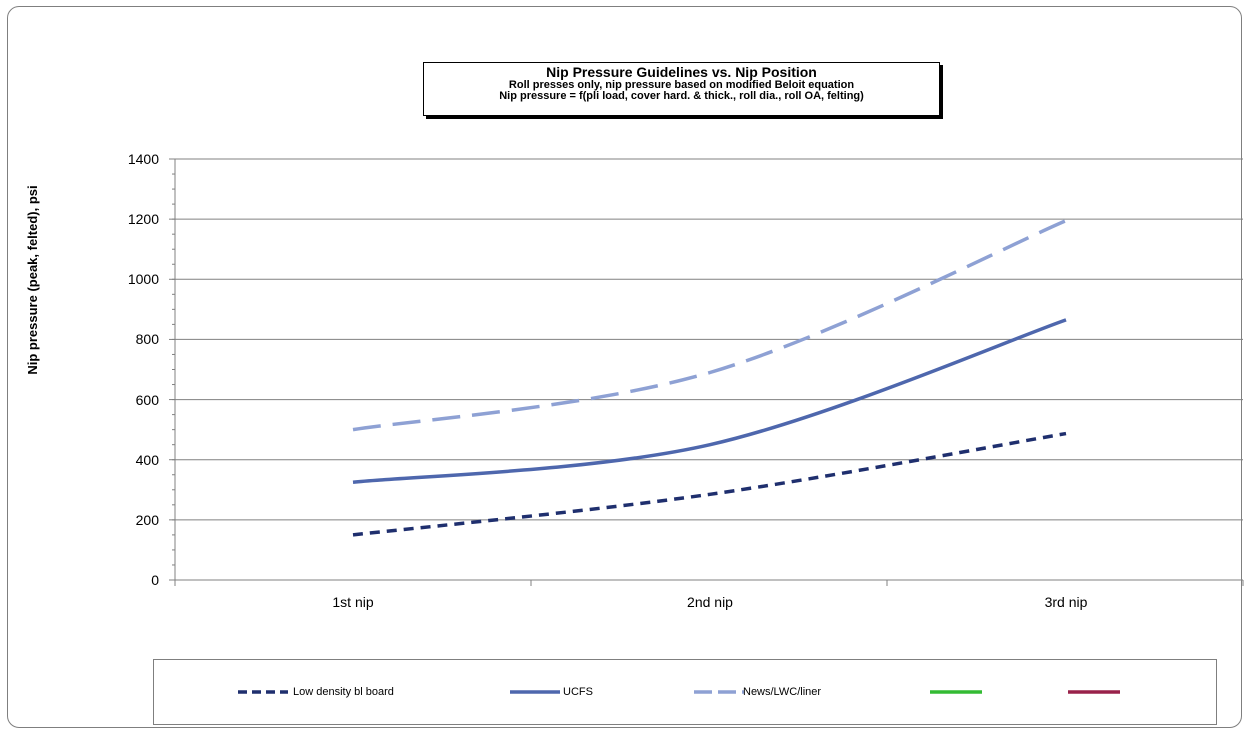 The height and width of the screenshot is (734, 1247). Describe the element at coordinates (147, 459) in the screenshot. I see `y-tick-label: 400` at that location.